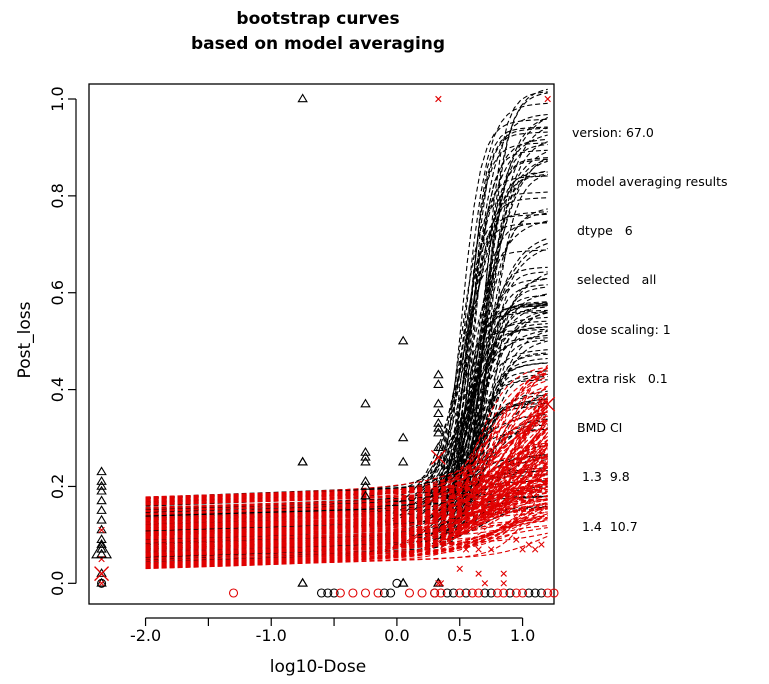  I want to click on model-average-triangle-marker, so click(102, 549).